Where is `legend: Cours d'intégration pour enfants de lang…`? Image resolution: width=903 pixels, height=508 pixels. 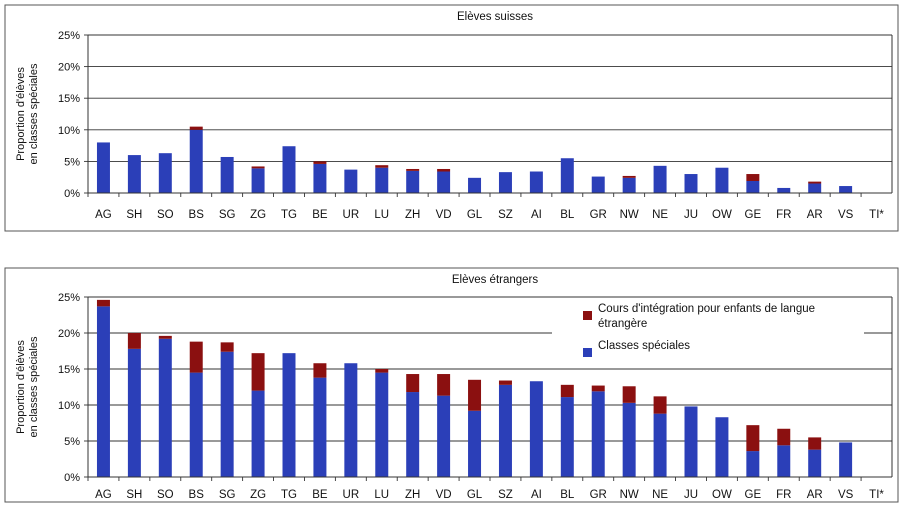 legend: Cours d'intégration pour enfants de lang… is located at coordinates (708, 332).